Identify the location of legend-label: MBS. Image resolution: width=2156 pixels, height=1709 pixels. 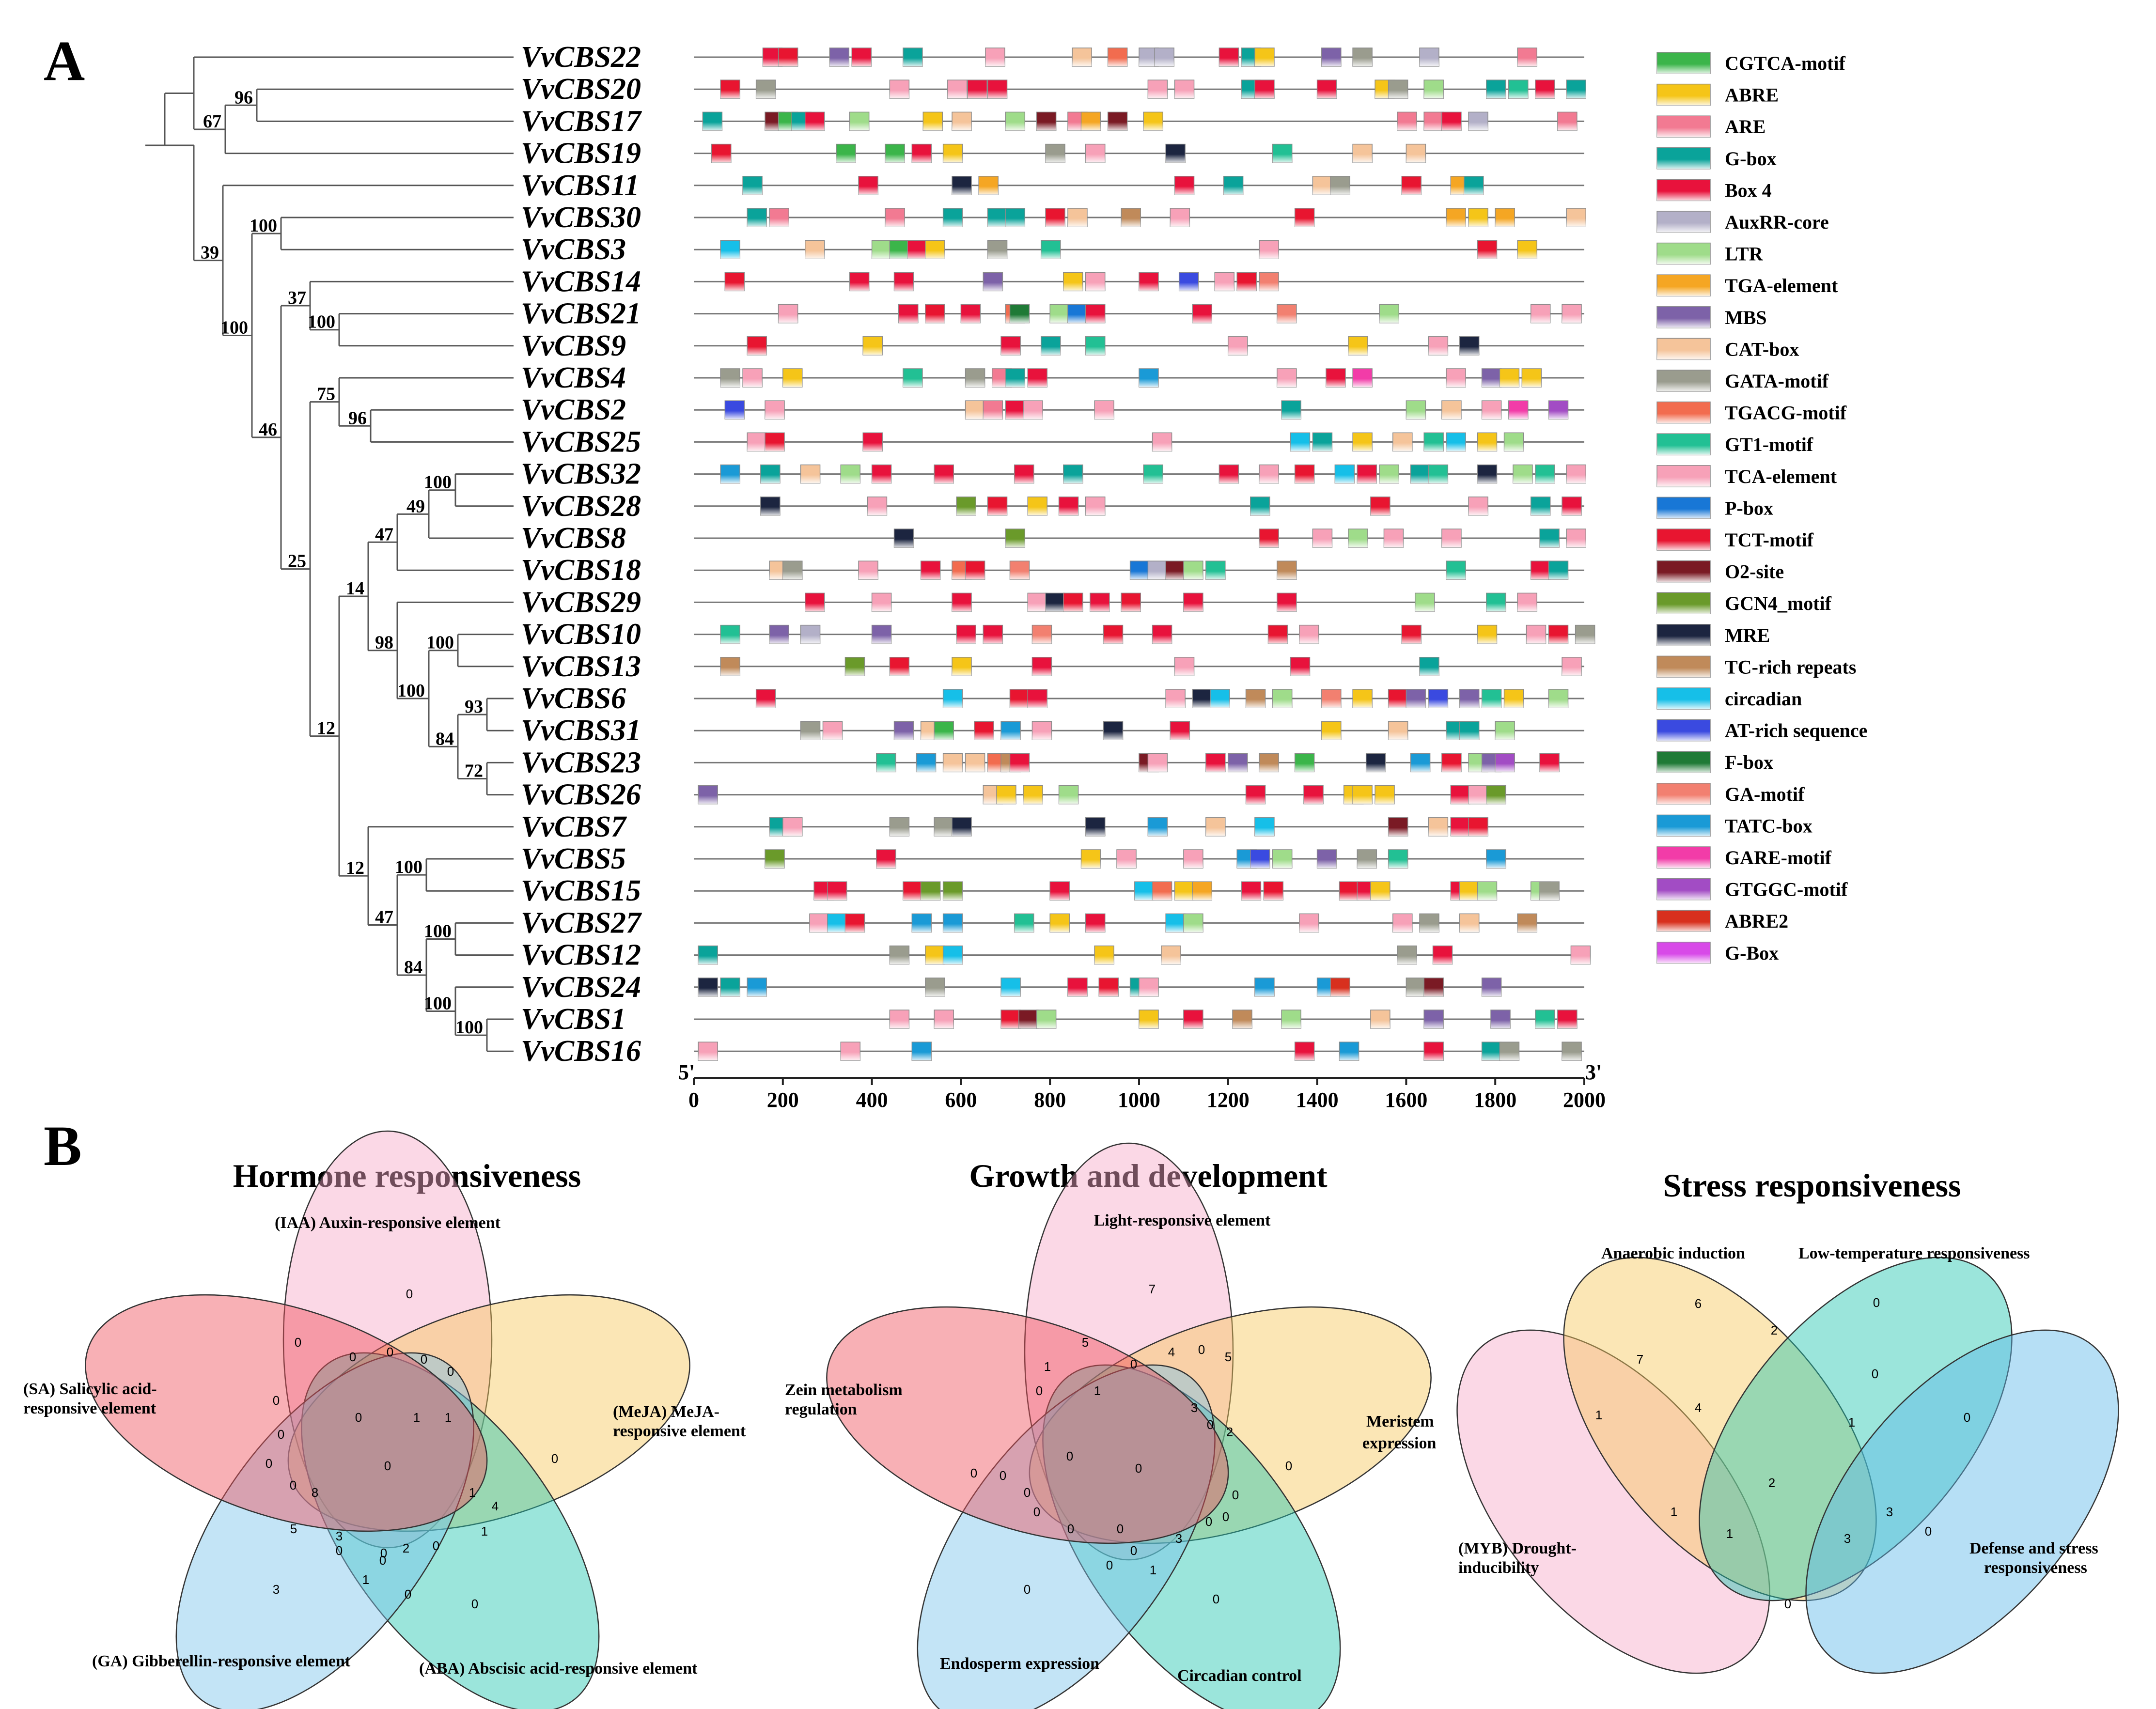
(1746, 317).